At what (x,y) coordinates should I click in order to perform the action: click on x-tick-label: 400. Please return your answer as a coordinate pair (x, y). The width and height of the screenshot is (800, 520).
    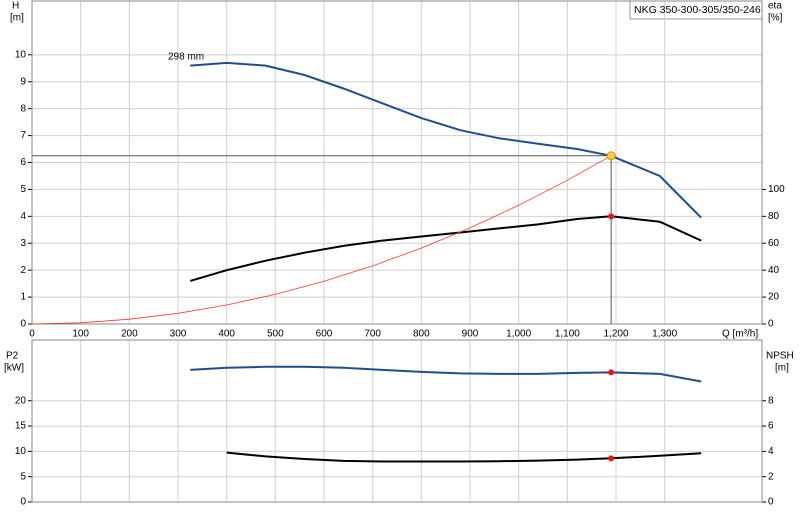
    Looking at the image, I should click on (226, 334).